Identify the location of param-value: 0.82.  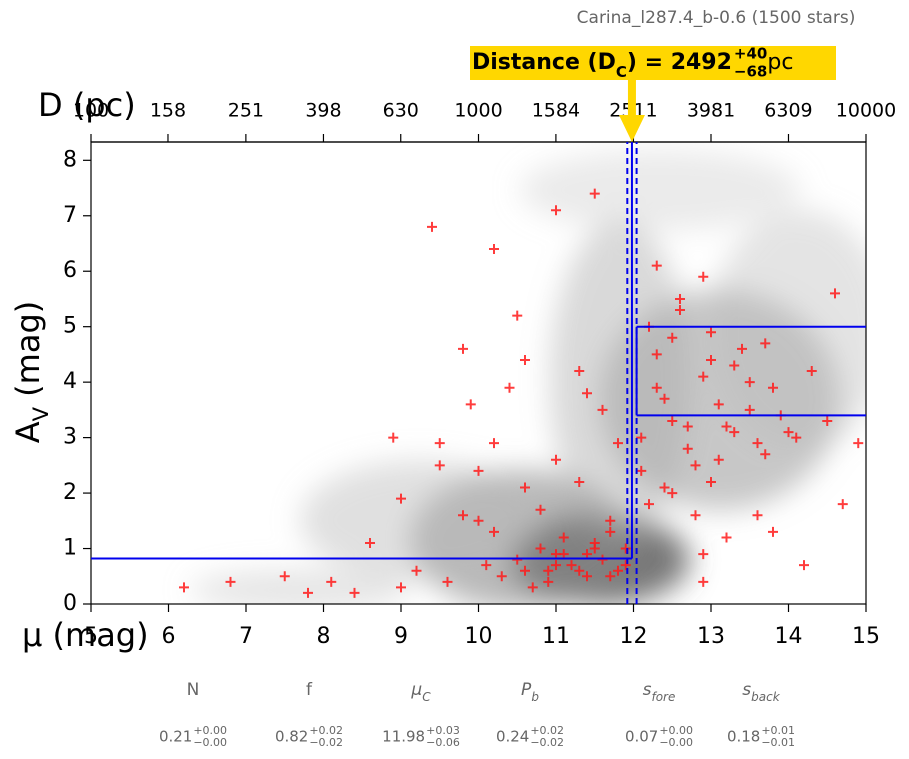
(291, 737).